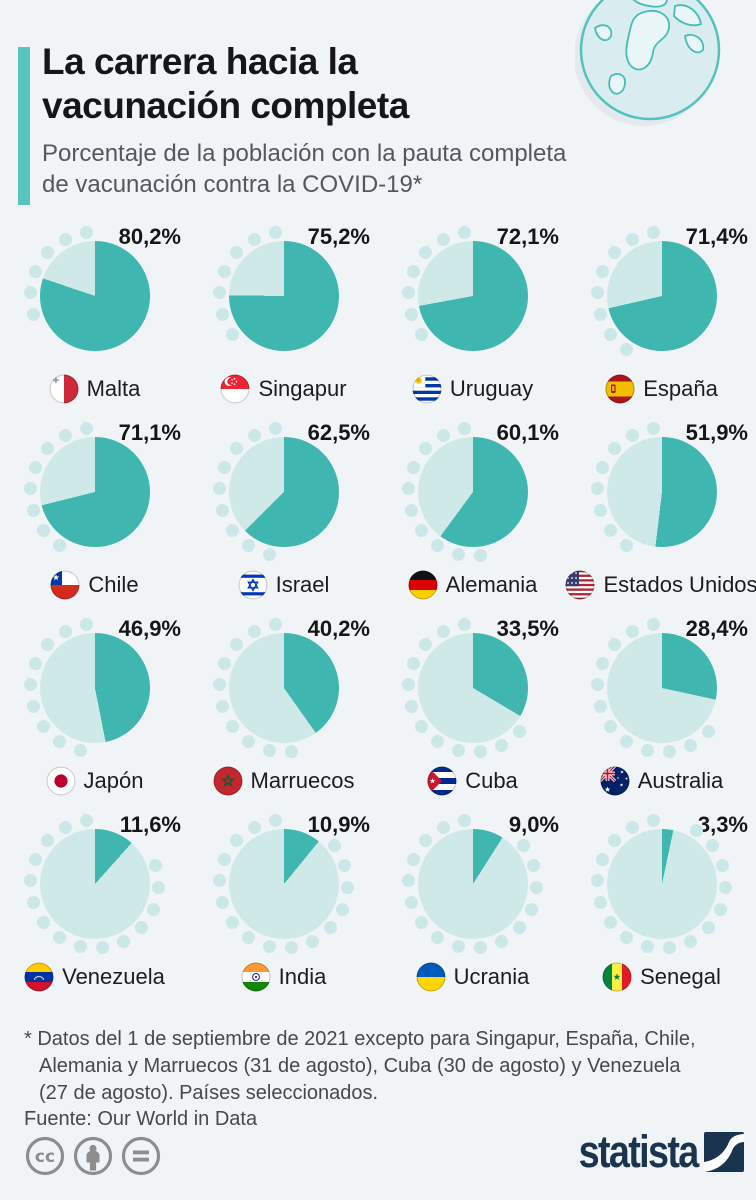 This screenshot has height=1200, width=756. Describe the element at coordinates (283, 781) in the screenshot. I see `country-label-row: Marruecos` at that location.